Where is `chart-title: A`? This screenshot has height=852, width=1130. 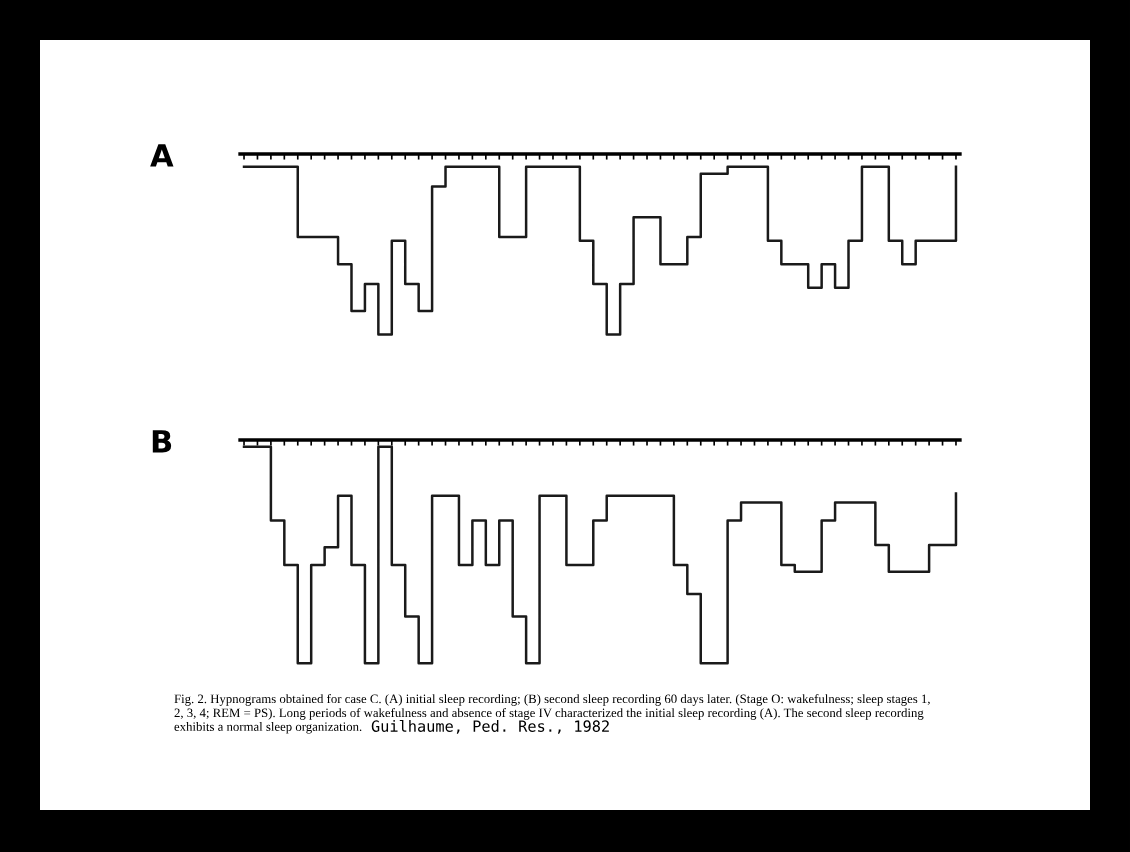 chart-title: A is located at coordinates (162, 155).